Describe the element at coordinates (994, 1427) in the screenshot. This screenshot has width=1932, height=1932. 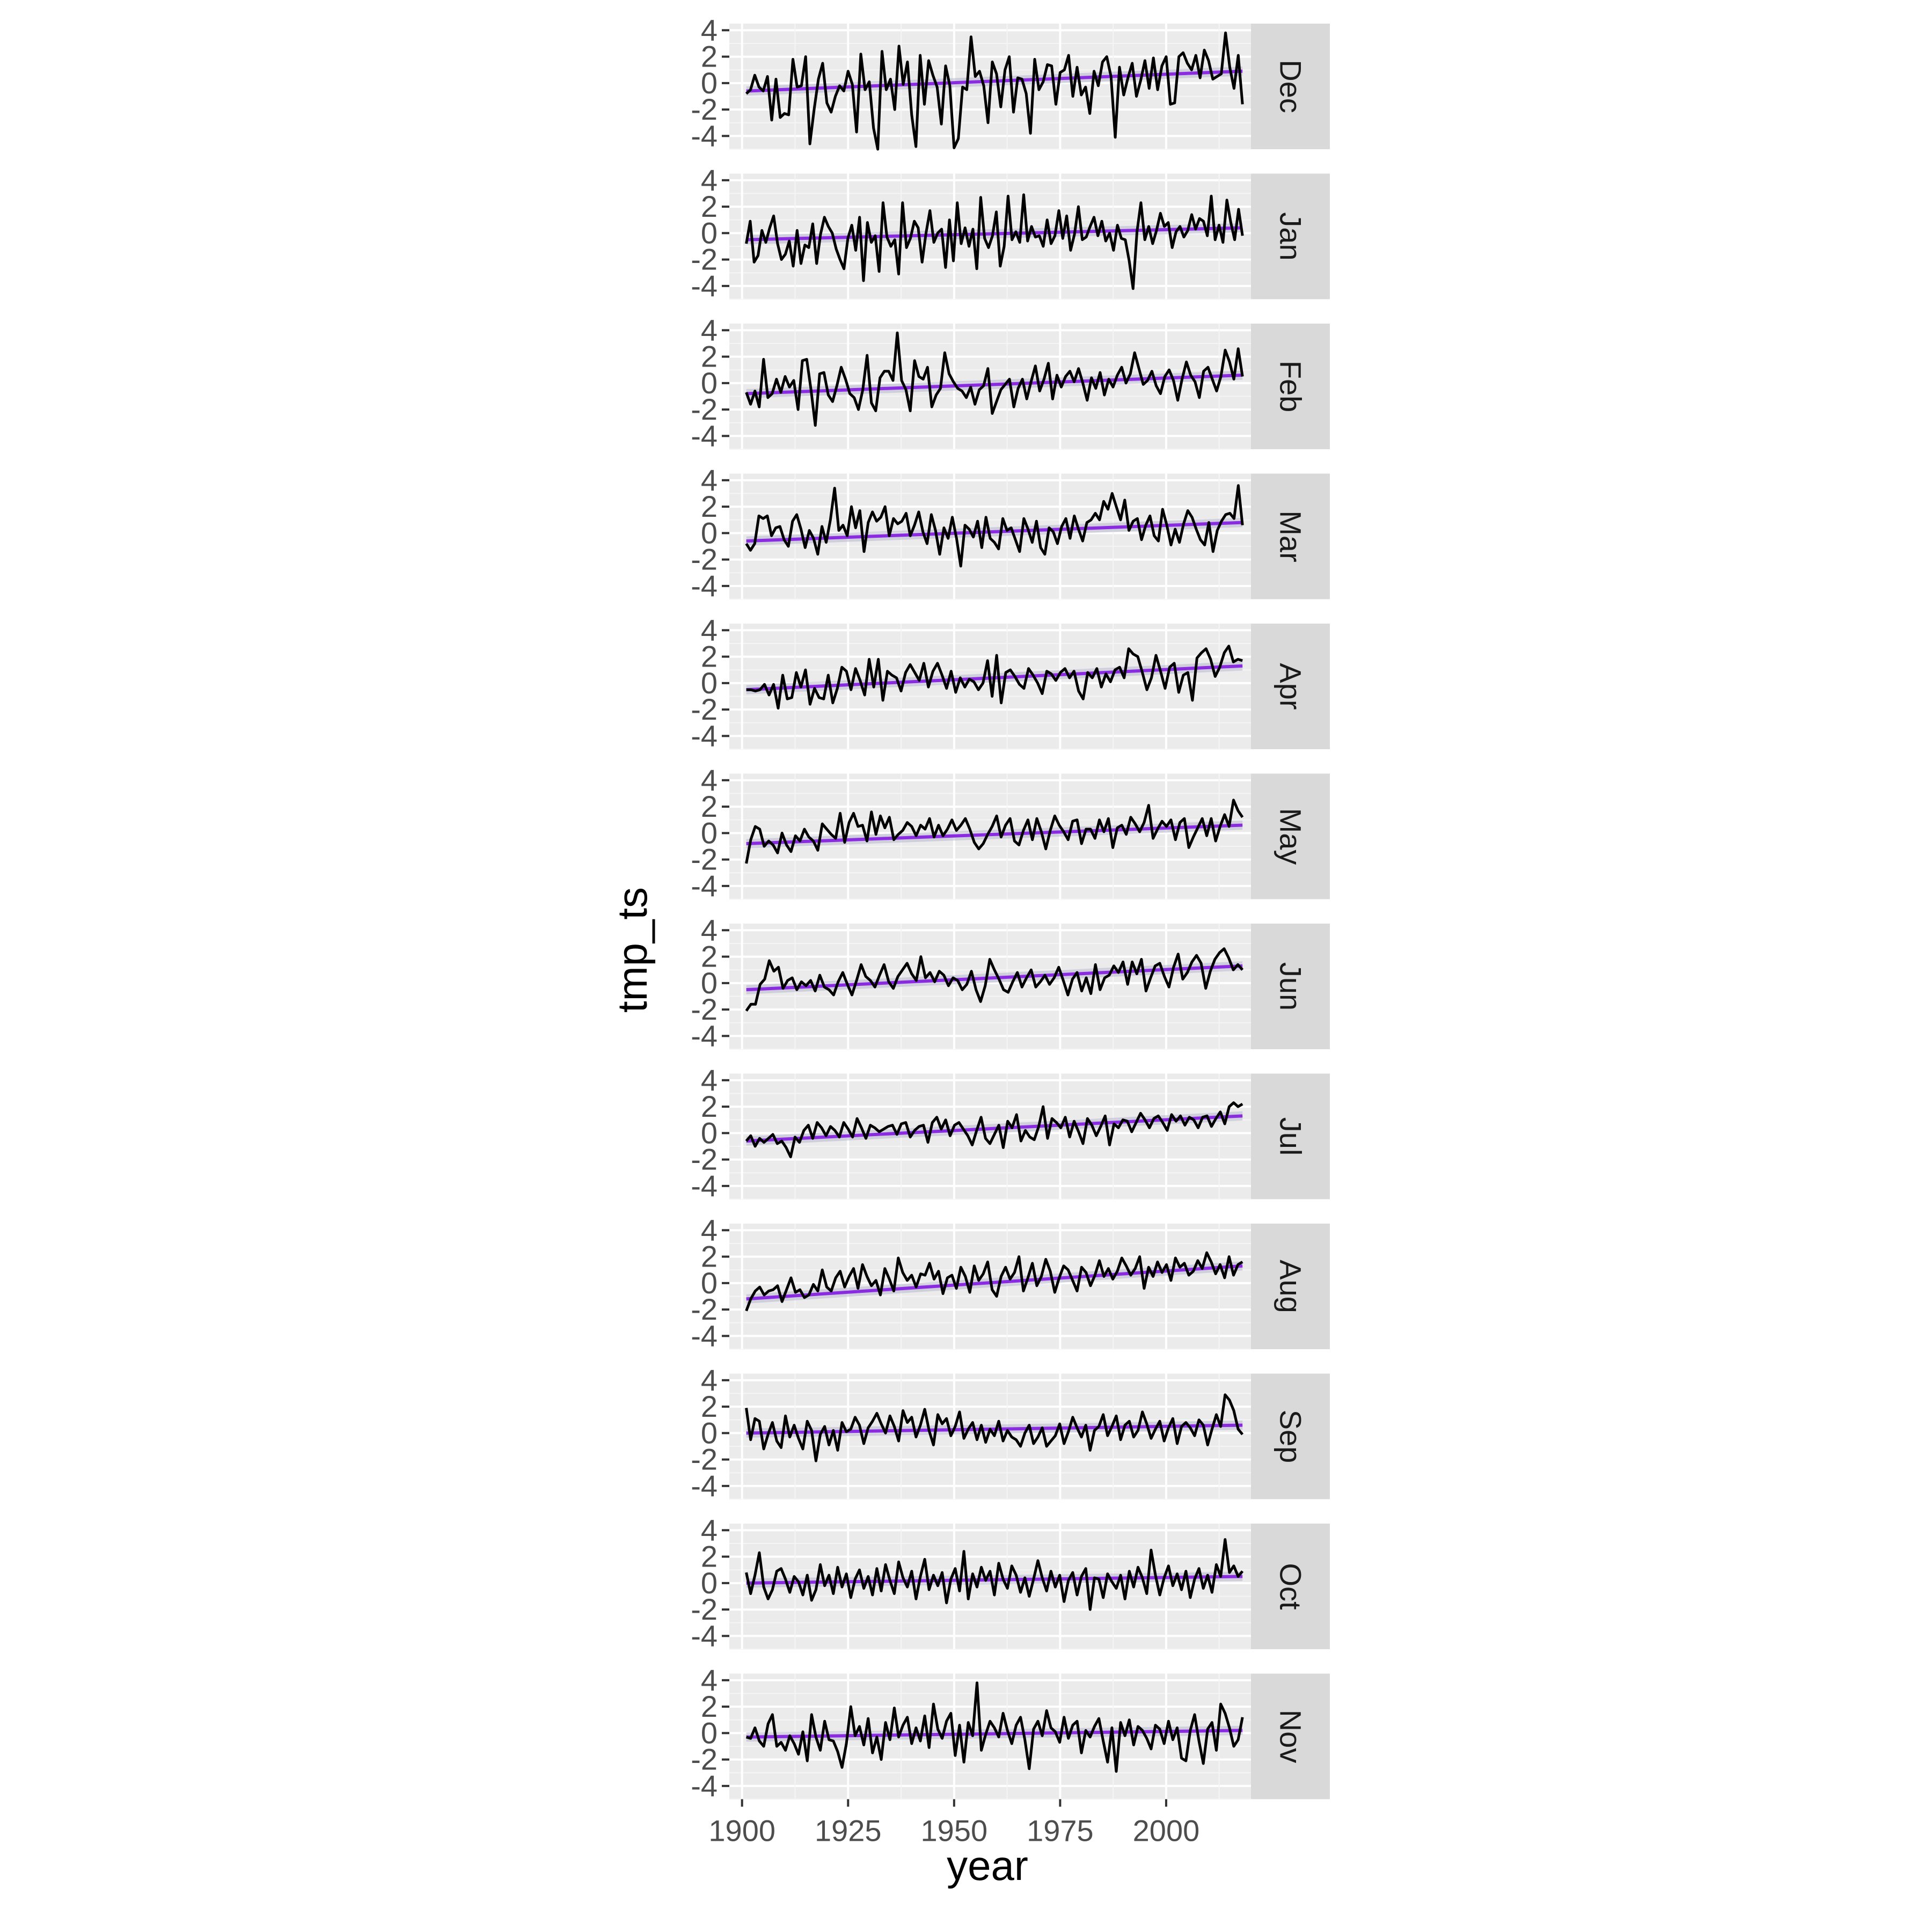
I see `series-line-sep` at that location.